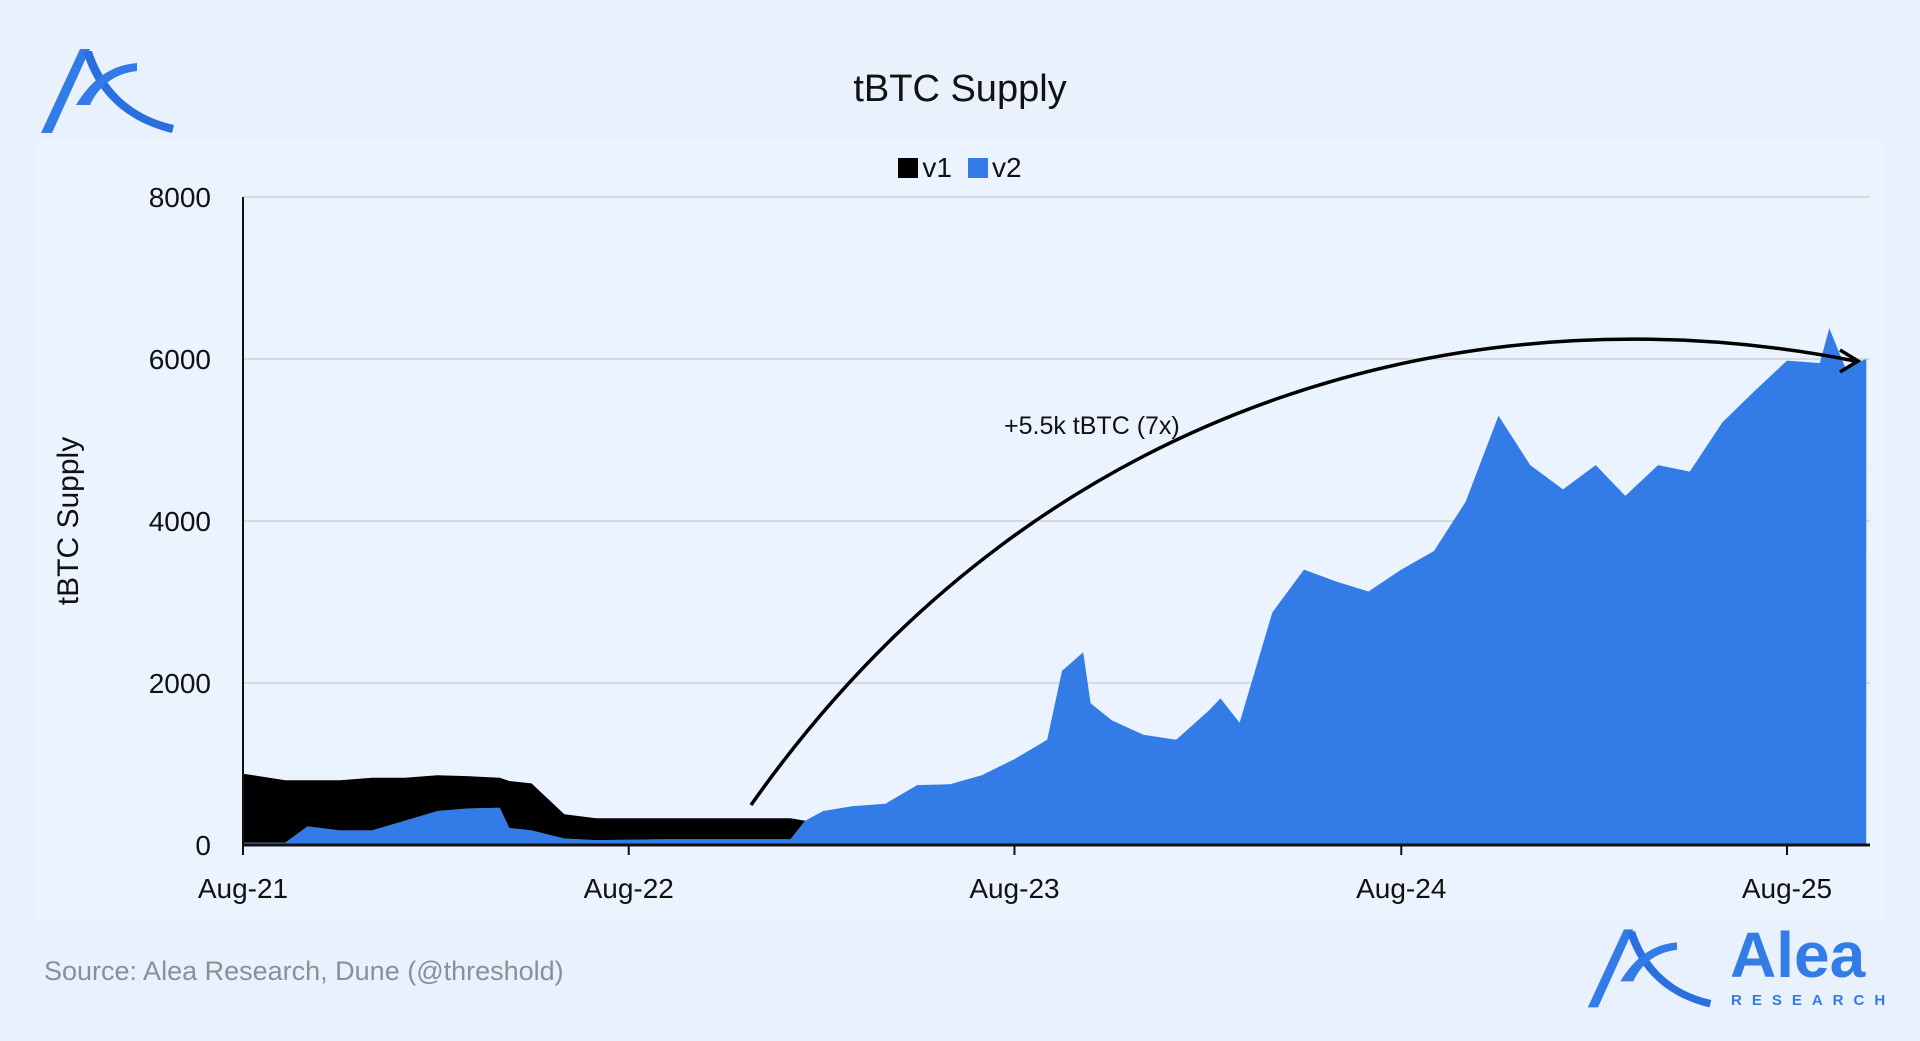 The image size is (1920, 1041). Describe the element at coordinates (68, 521) in the screenshot. I see `y-axis-label: tBTC Supply` at that location.